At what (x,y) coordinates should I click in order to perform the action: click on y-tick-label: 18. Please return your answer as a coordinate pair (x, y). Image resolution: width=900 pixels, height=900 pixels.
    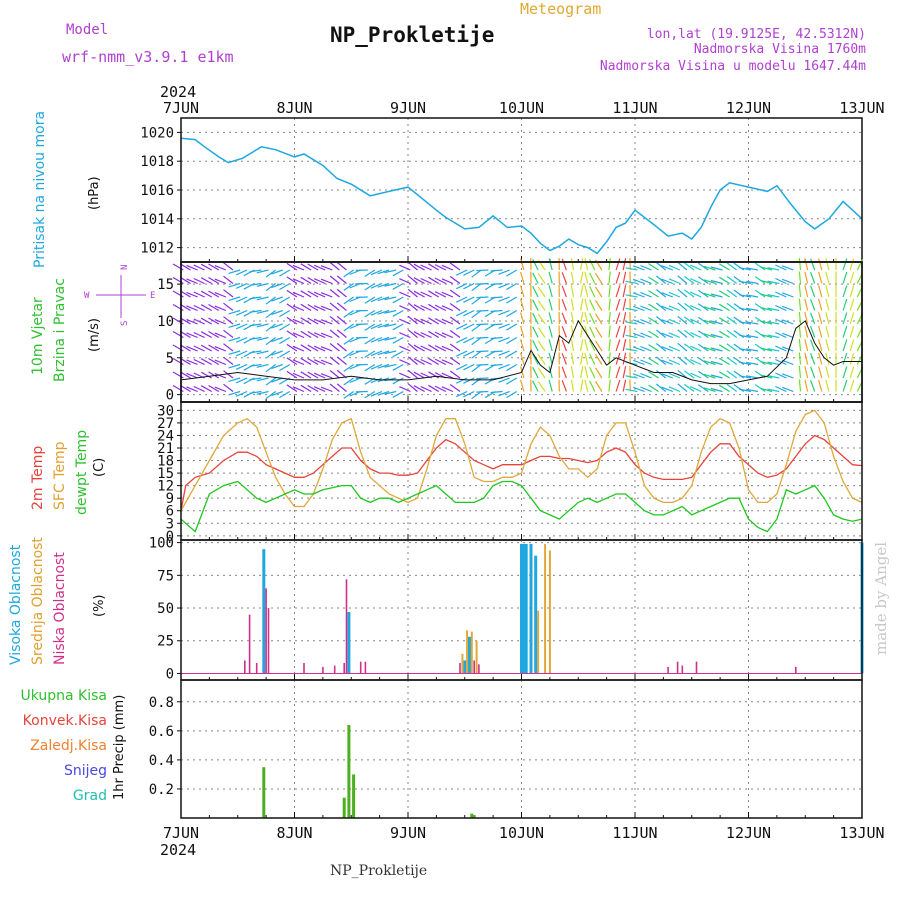
    Looking at the image, I should click on (165, 462).